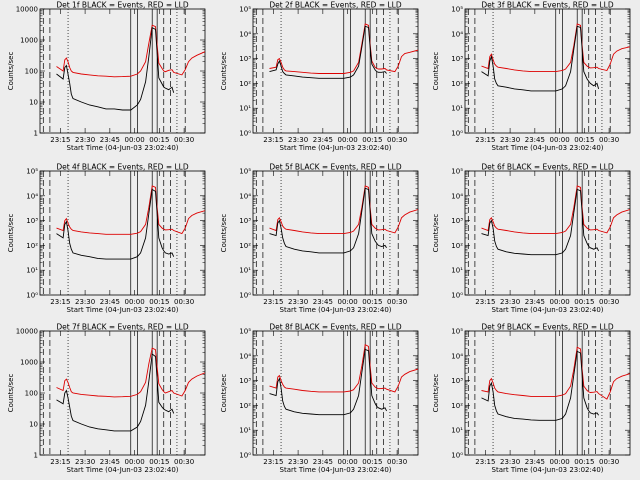 The image size is (640, 480). Describe the element at coordinates (335, 167) in the screenshot. I see `panel-title: Det 5f BLACK = Events, RED = LLD` at that location.